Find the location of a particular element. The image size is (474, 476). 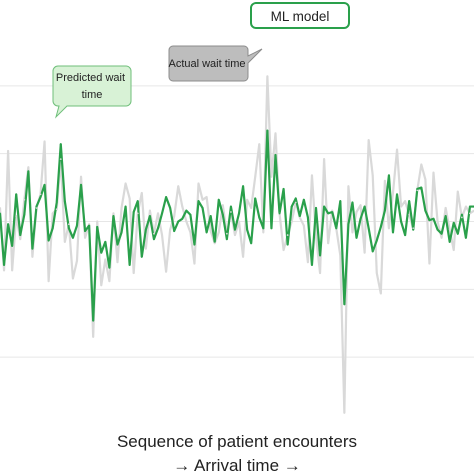

actual-callout-bubble is located at coordinates (215, 63).